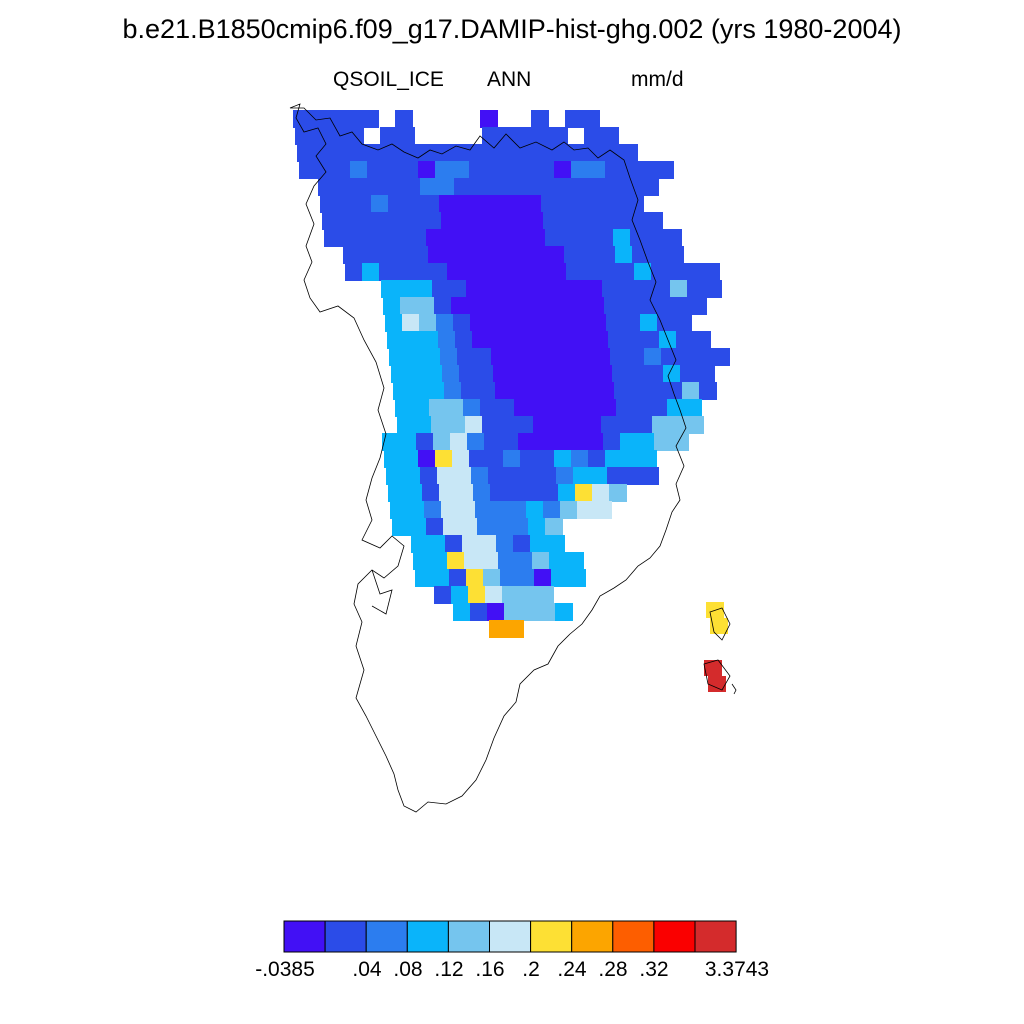 Image resolution: width=1024 pixels, height=1024 pixels. Describe the element at coordinates (408, 969) in the screenshot. I see `colorbar-tick-label: .08` at that location.